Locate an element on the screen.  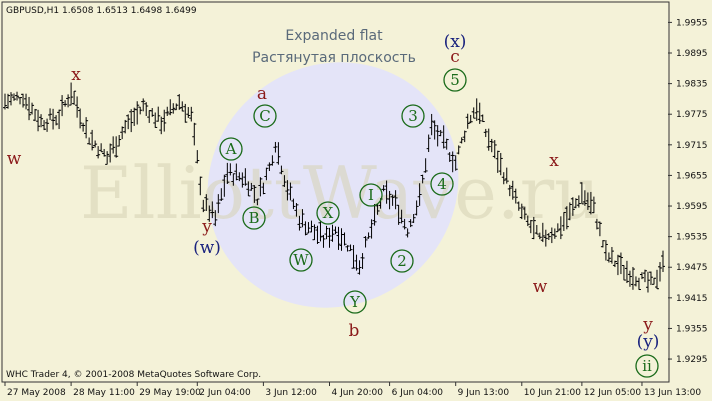
y-tick-label: 1.9775 is located at coordinates (692, 115).